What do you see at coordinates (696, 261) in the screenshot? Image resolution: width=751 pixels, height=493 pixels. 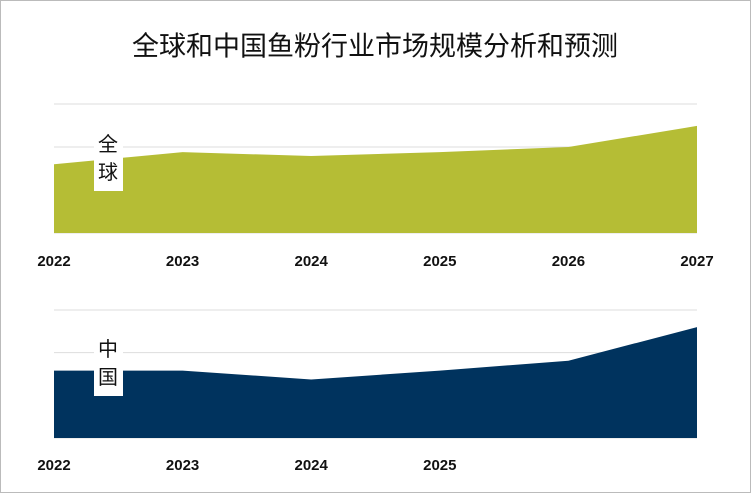 I see `x-tick-label: 2027` at bounding box center [696, 261].